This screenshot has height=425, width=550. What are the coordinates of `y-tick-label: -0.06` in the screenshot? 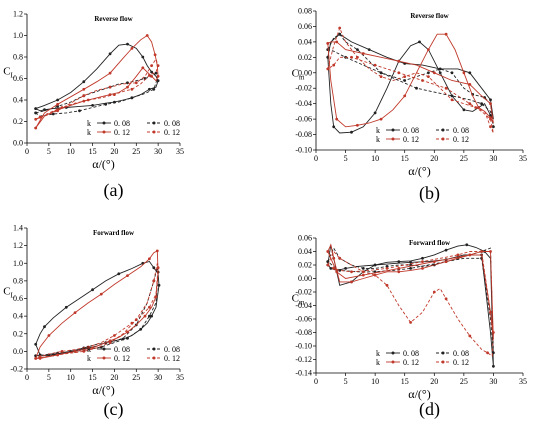 It's located at (303, 319).